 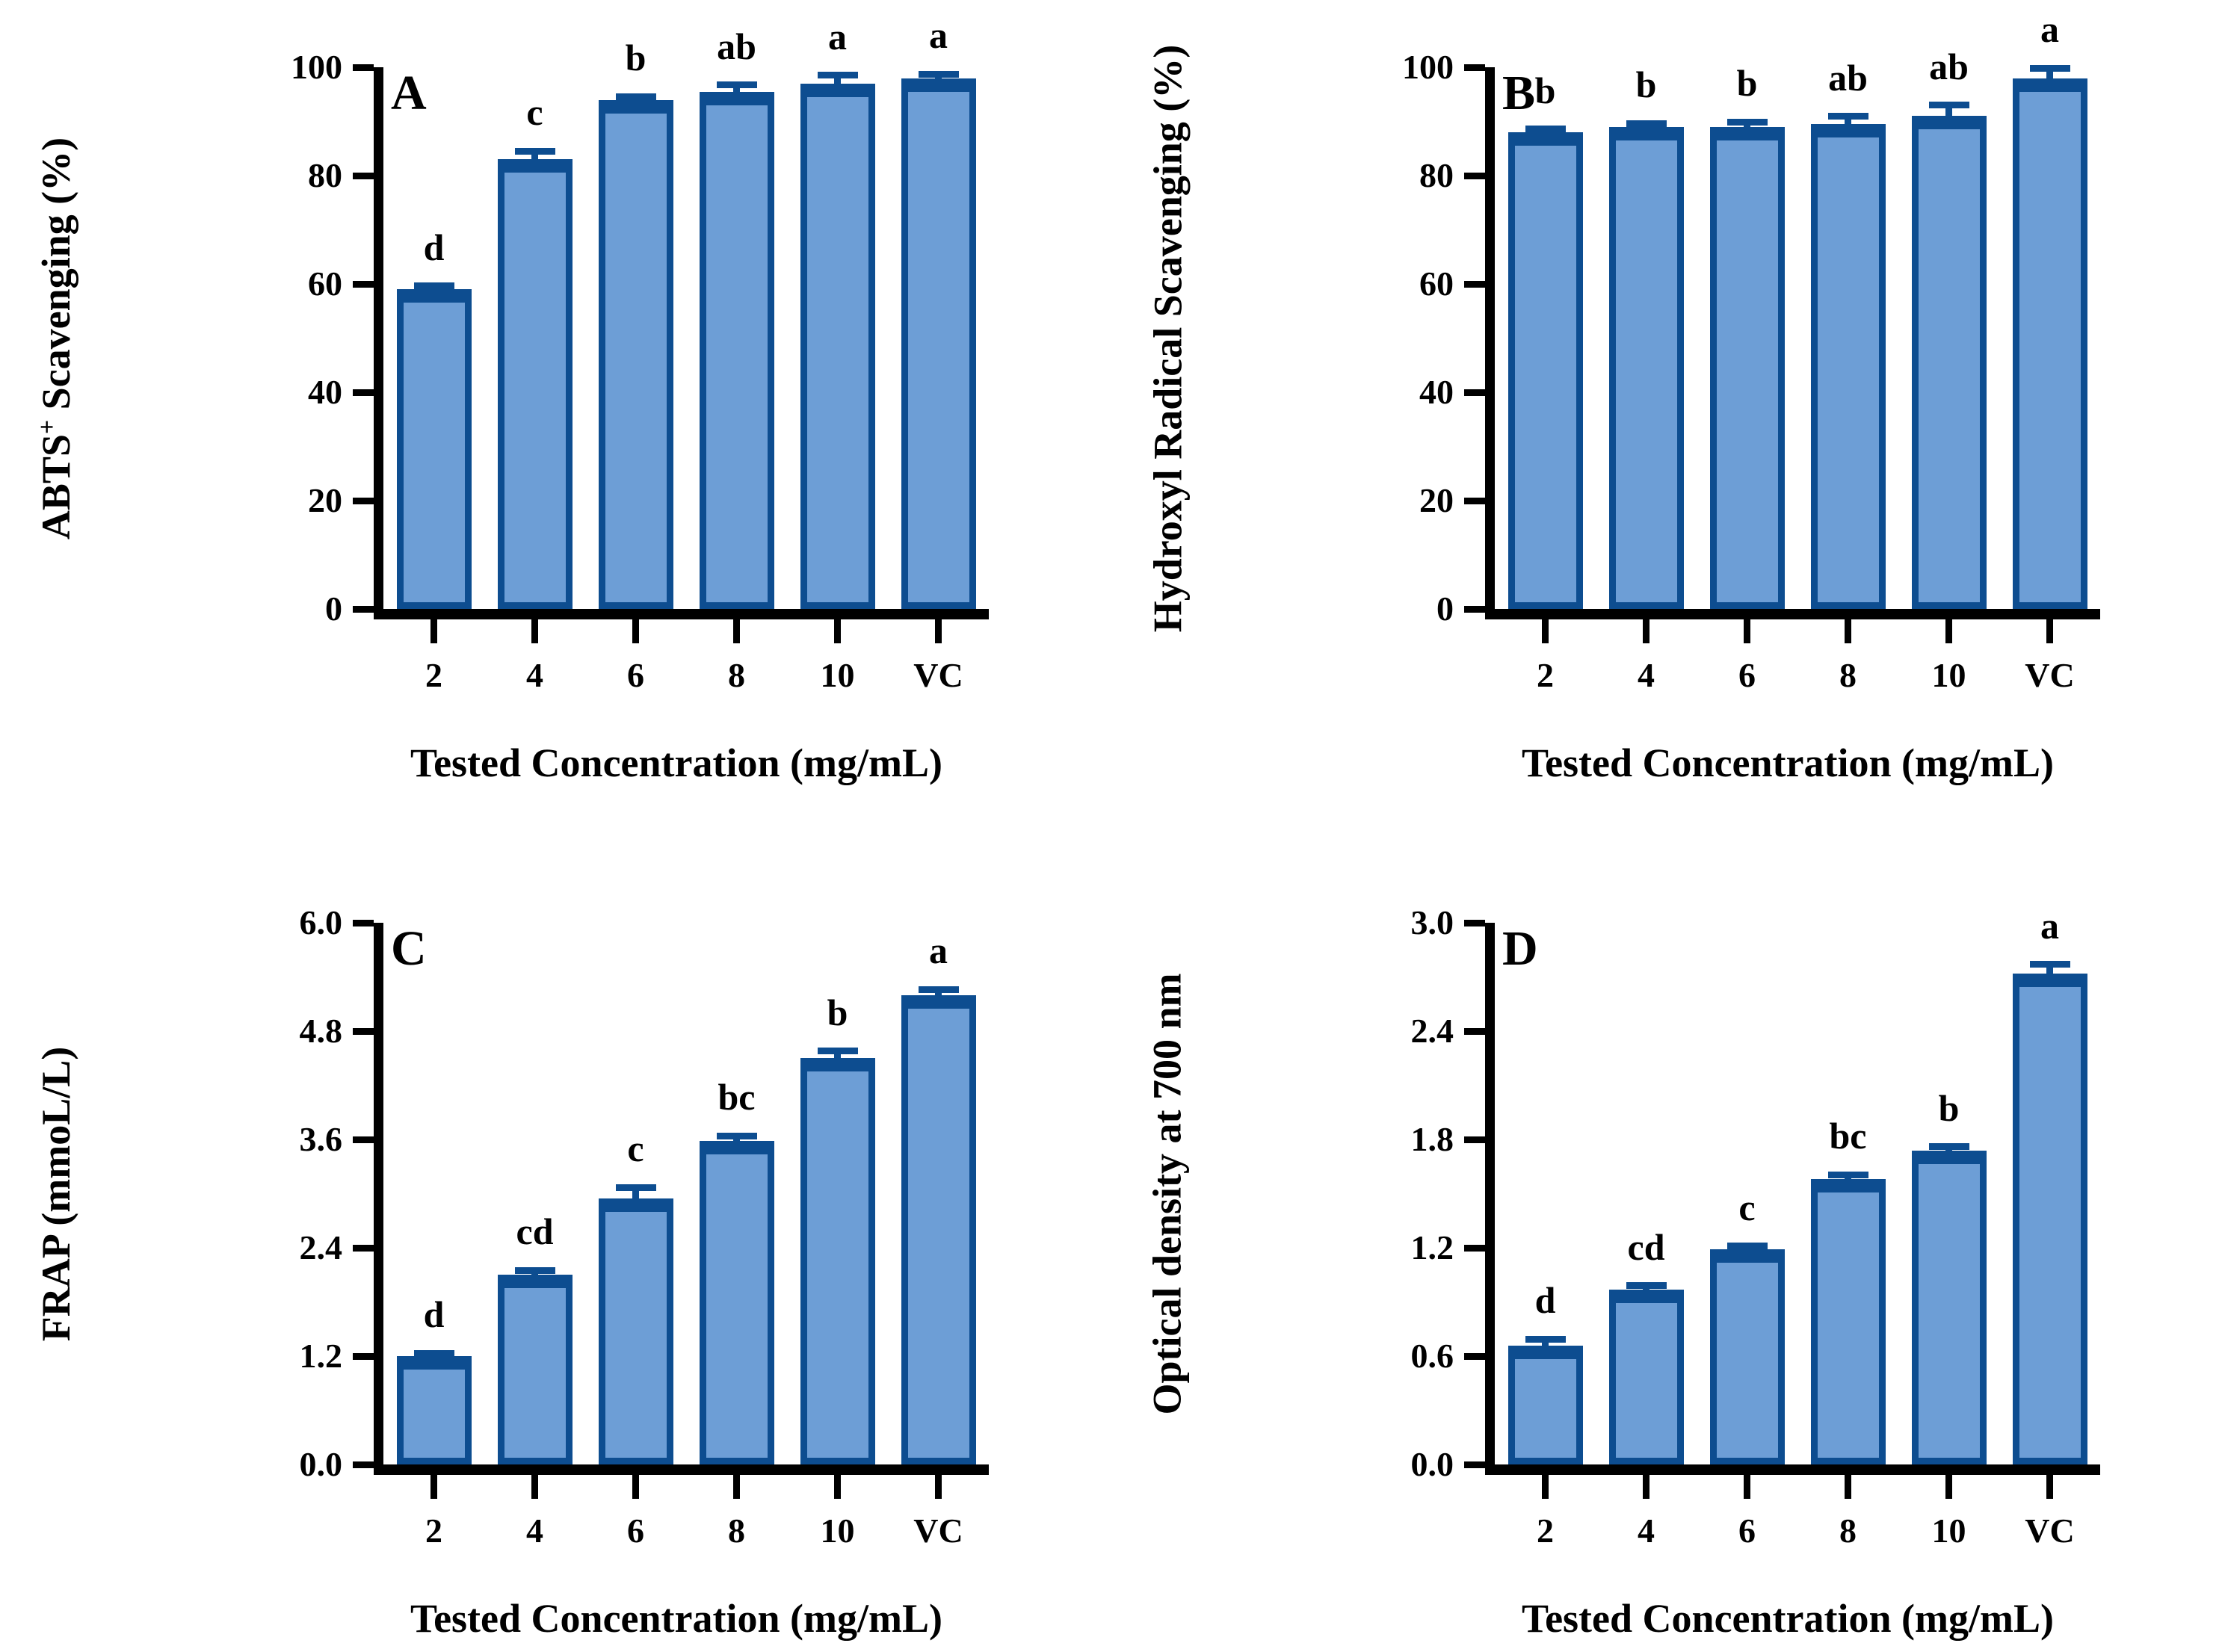 What do you see at coordinates (409, 93) in the screenshot?
I see `panel-letter: A` at bounding box center [409, 93].